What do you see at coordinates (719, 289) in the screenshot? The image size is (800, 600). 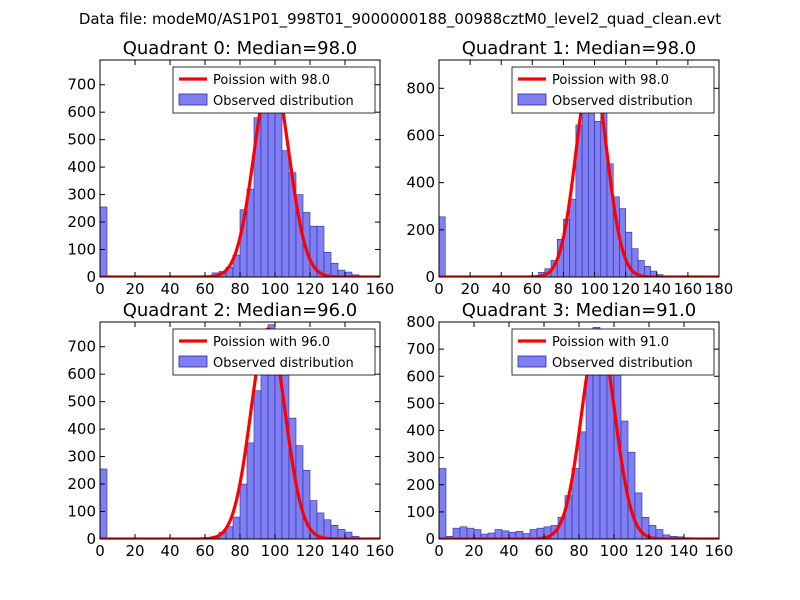 I see `x-tick-label: 180` at bounding box center [719, 289].